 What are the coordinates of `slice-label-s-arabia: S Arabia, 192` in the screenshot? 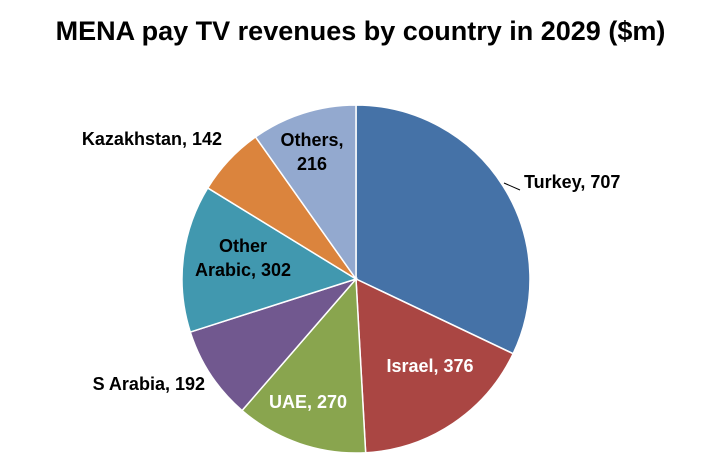 It's located at (149, 384).